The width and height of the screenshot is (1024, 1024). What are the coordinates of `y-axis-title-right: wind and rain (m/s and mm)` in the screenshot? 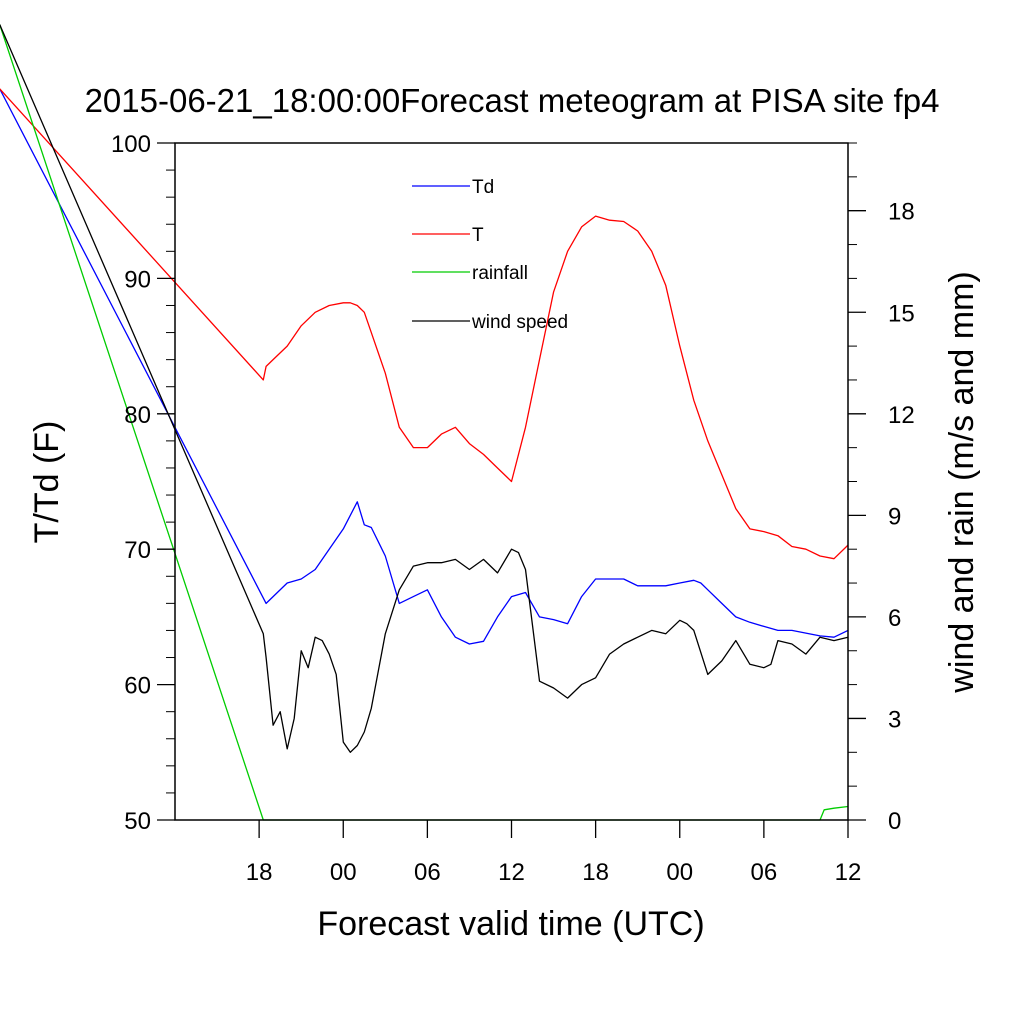 It's located at (962, 482).